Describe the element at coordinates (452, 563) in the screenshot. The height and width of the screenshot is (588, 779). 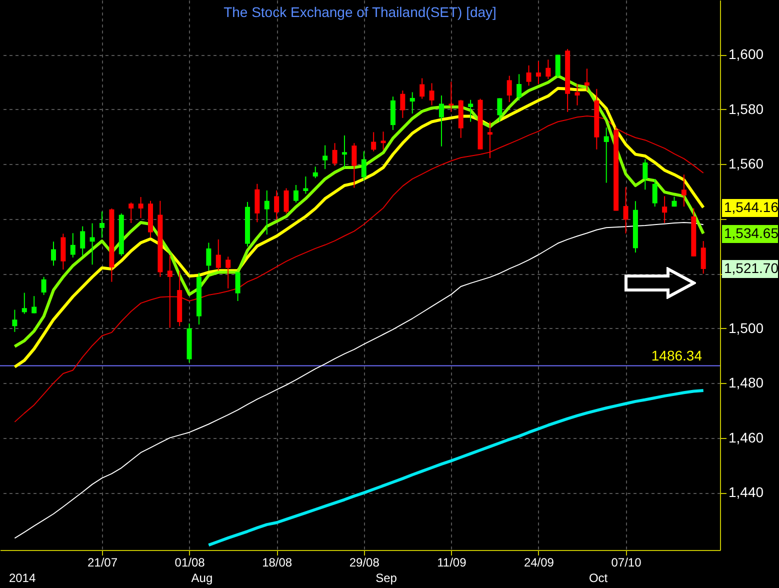
I see `x-tick-label: 11/09` at that location.